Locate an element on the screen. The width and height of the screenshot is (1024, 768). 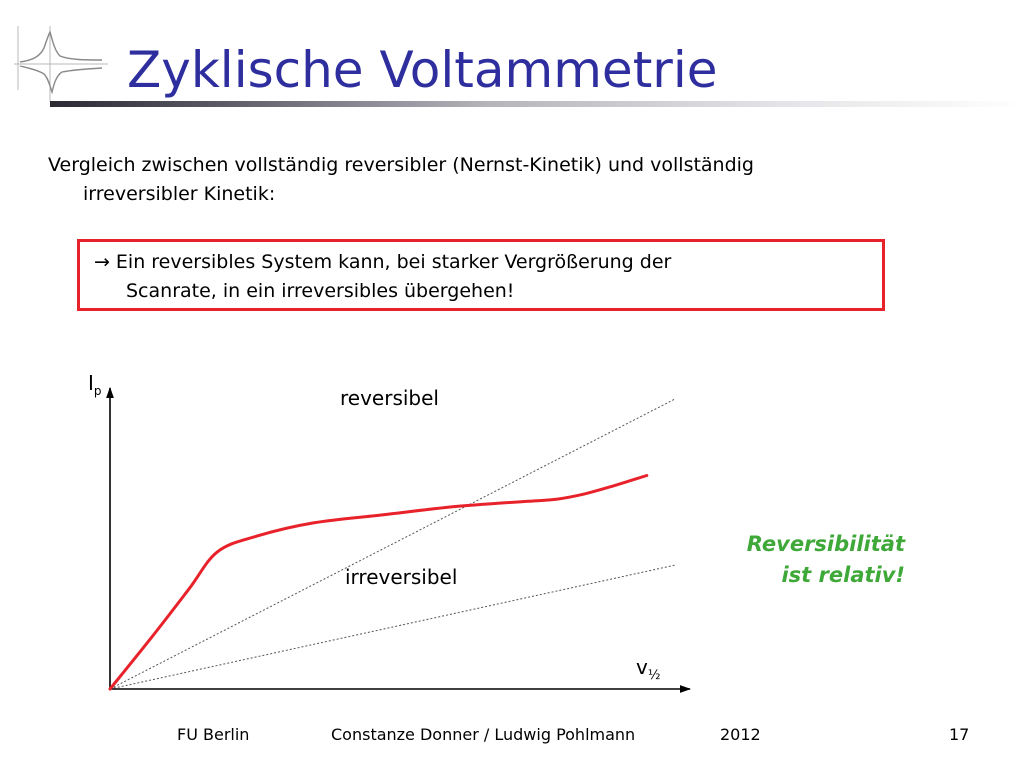
series-label-irreversibel: irreversibel is located at coordinates (401, 577).